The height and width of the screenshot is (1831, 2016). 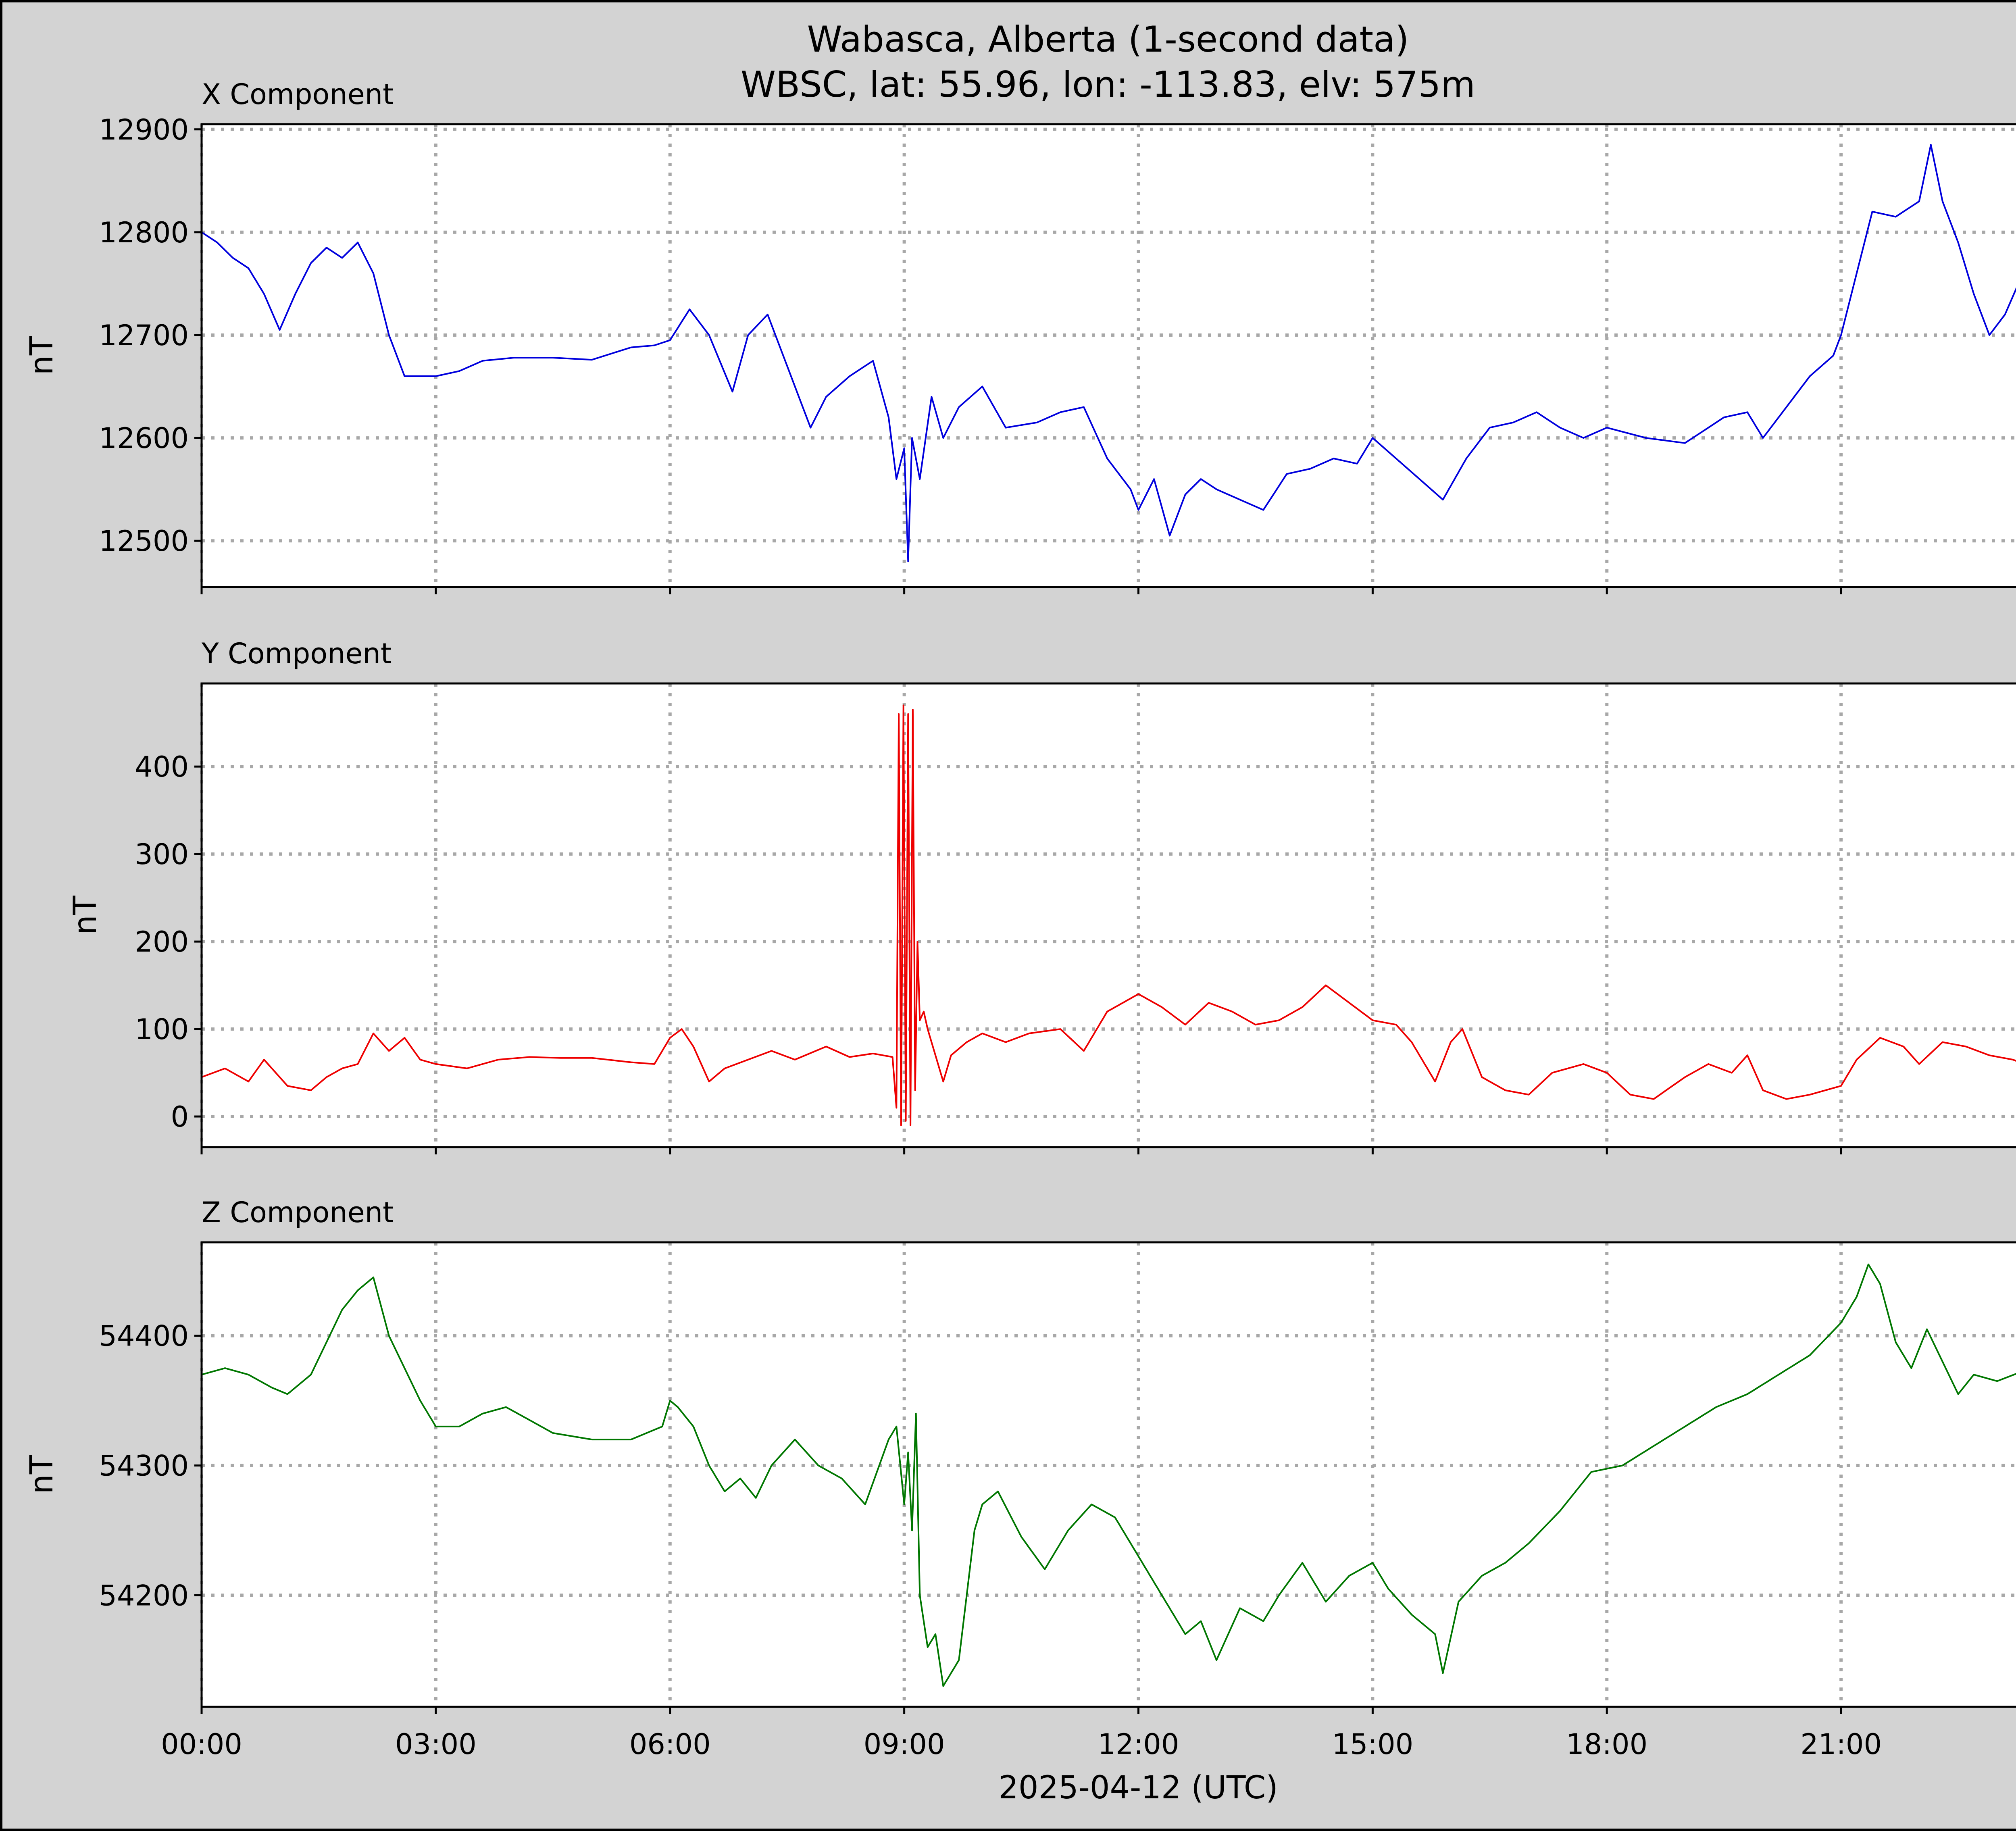 I want to click on y-tick-label: 12600, so click(x=144, y=438).